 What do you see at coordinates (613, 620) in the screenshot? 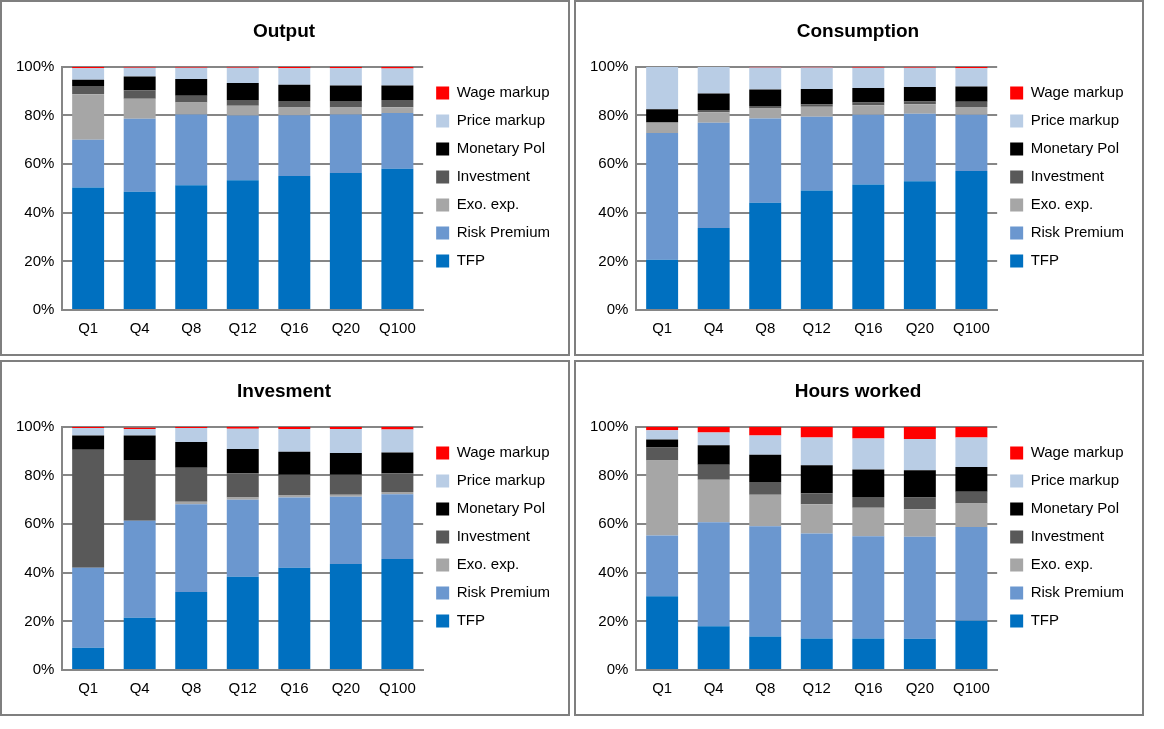
I see `y-tick-label: 20%` at bounding box center [613, 620].